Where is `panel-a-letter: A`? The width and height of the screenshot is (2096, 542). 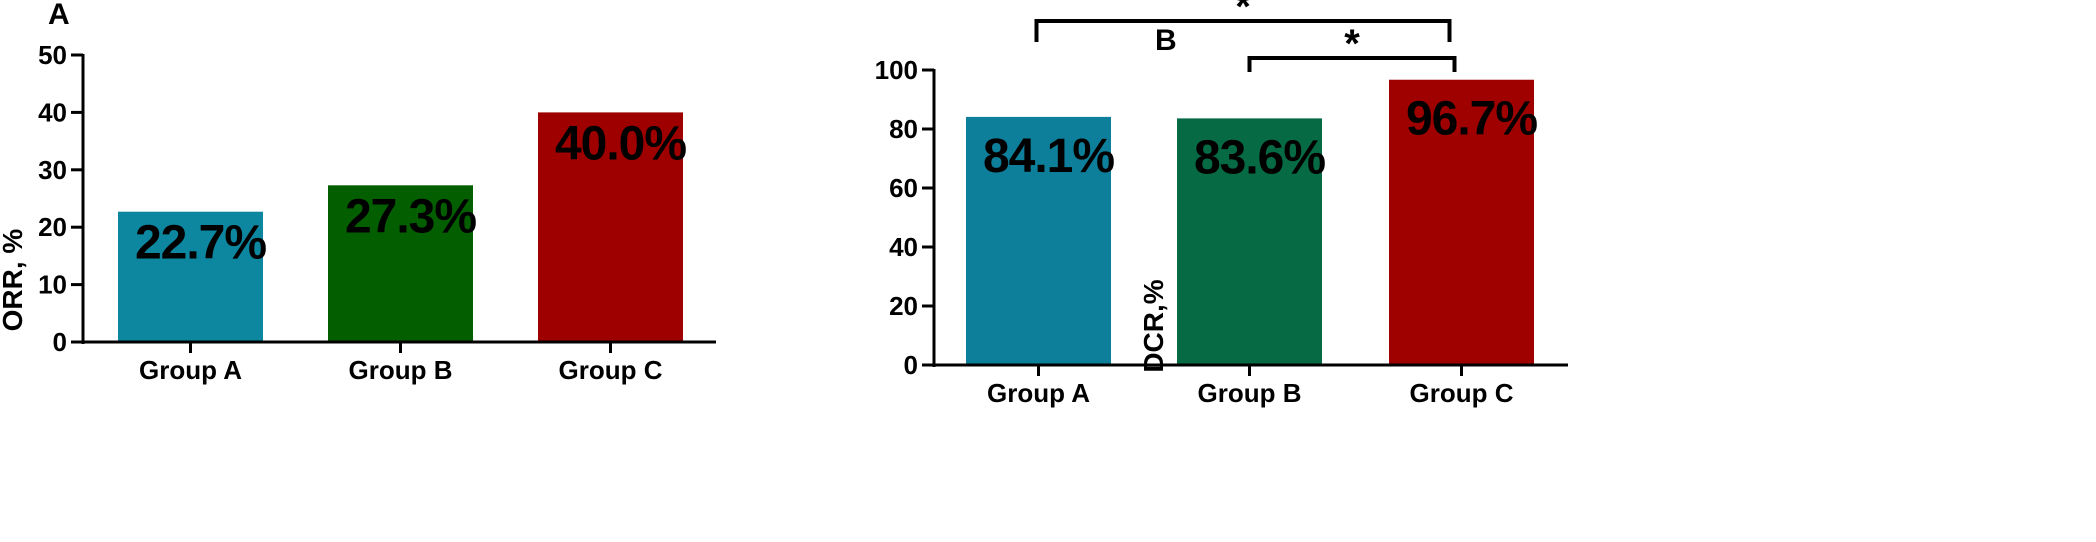
panel-a-letter: A is located at coordinates (59, 15).